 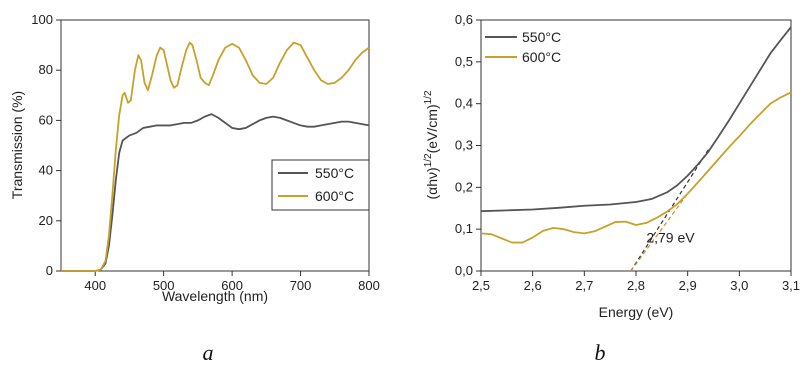 I want to click on panel-a-ytick-label: 20, so click(x=46, y=220).